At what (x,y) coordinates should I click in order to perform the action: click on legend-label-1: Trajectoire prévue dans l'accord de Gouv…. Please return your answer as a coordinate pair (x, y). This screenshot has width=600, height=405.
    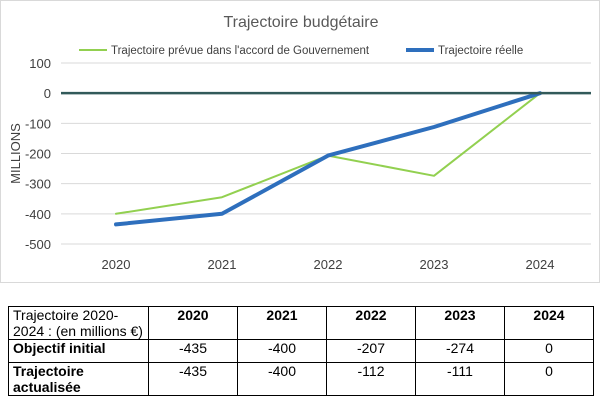
    Looking at the image, I should click on (240, 51).